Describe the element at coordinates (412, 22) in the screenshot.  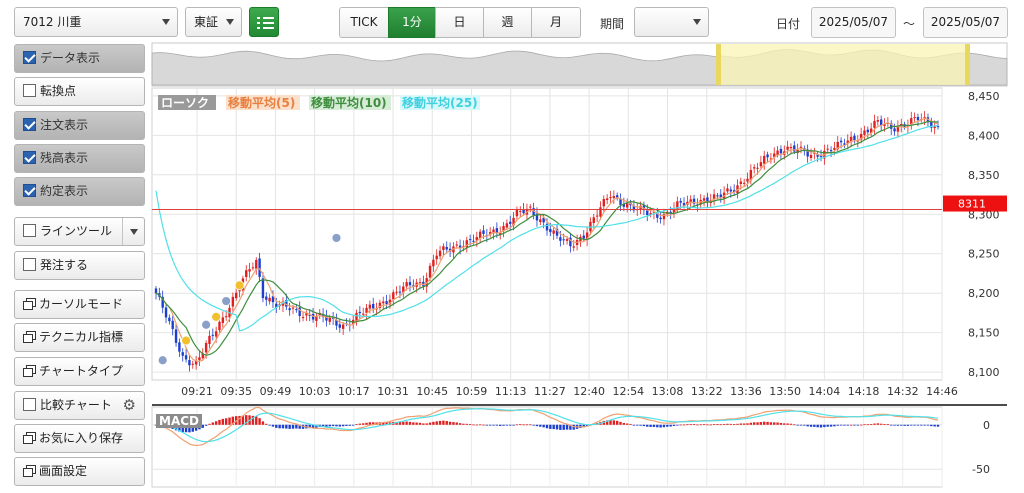
I see `tab-1min: 1分` at that location.